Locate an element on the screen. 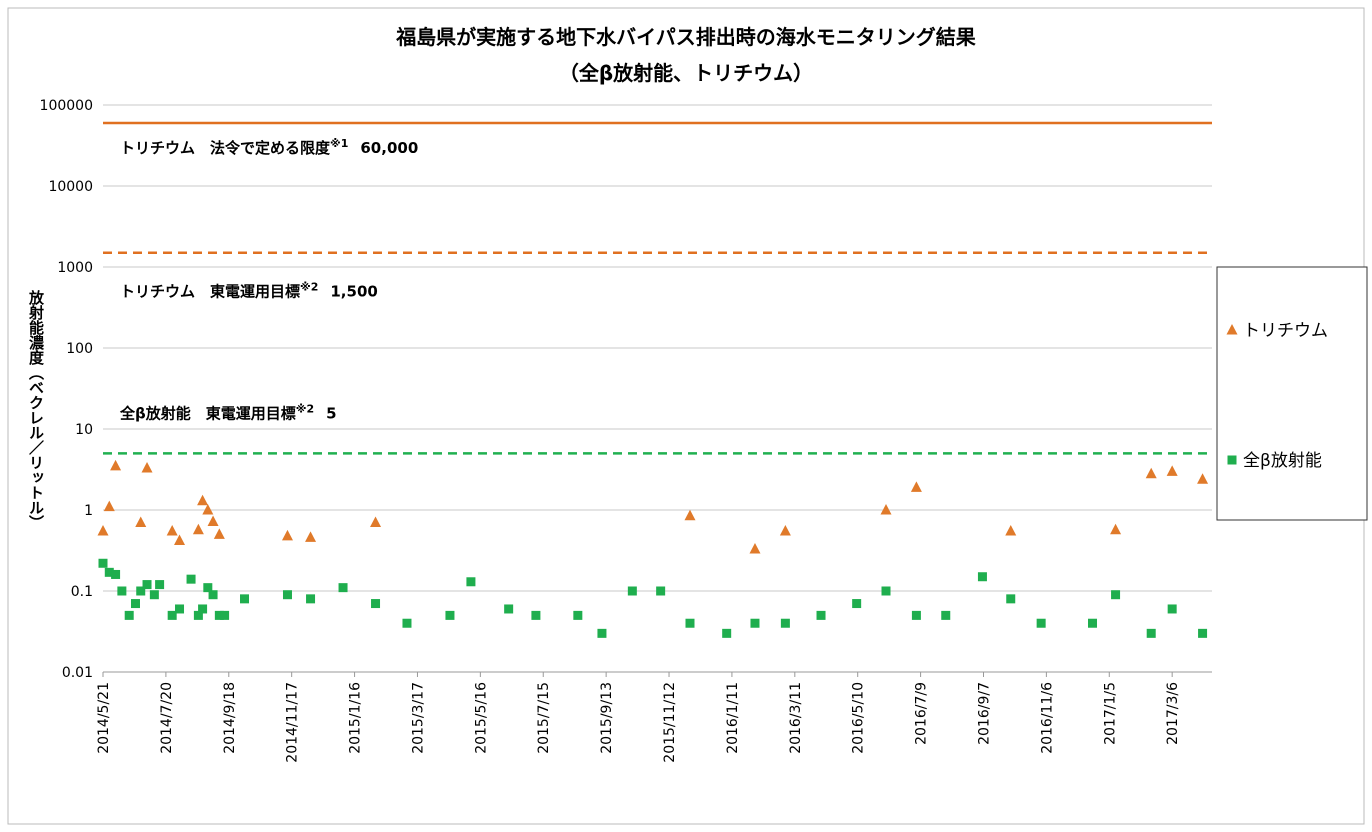 The image size is (1372, 832). x-tick-label: 2016/11/6 is located at coordinates (1047, 718).